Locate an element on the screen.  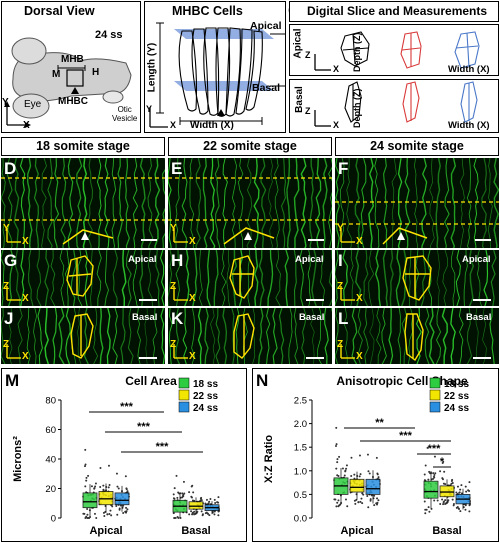
panel-letter-e: E is located at coordinates (177, 168).